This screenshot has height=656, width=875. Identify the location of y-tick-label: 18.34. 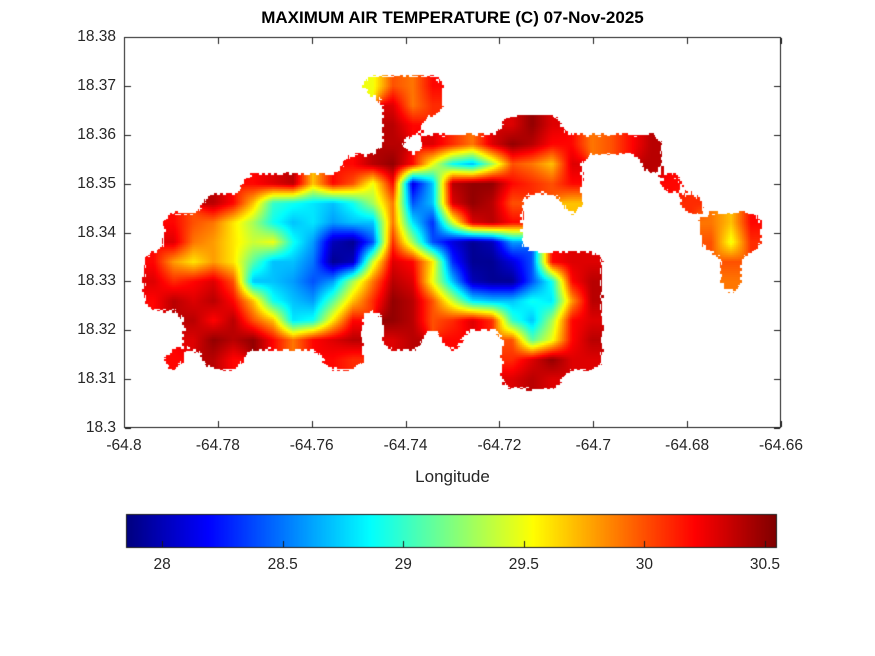
(96, 232).